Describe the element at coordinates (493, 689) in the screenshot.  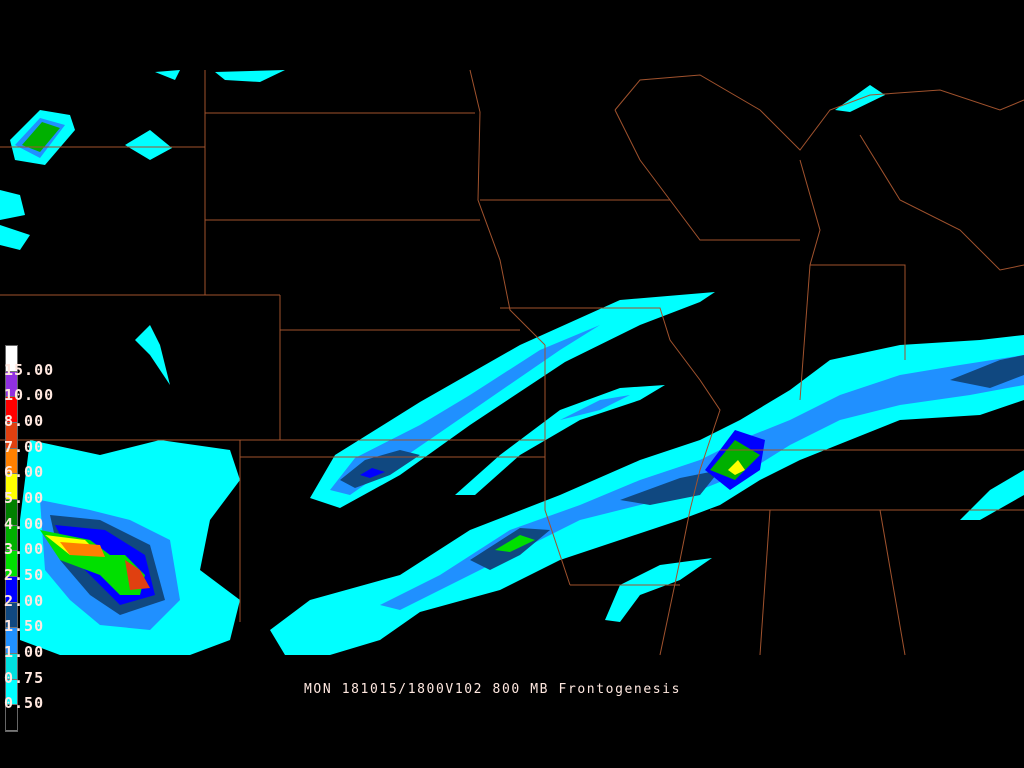
I see `map-caption: MON 181015/1800V102 800 MB Frontogenesis` at that location.